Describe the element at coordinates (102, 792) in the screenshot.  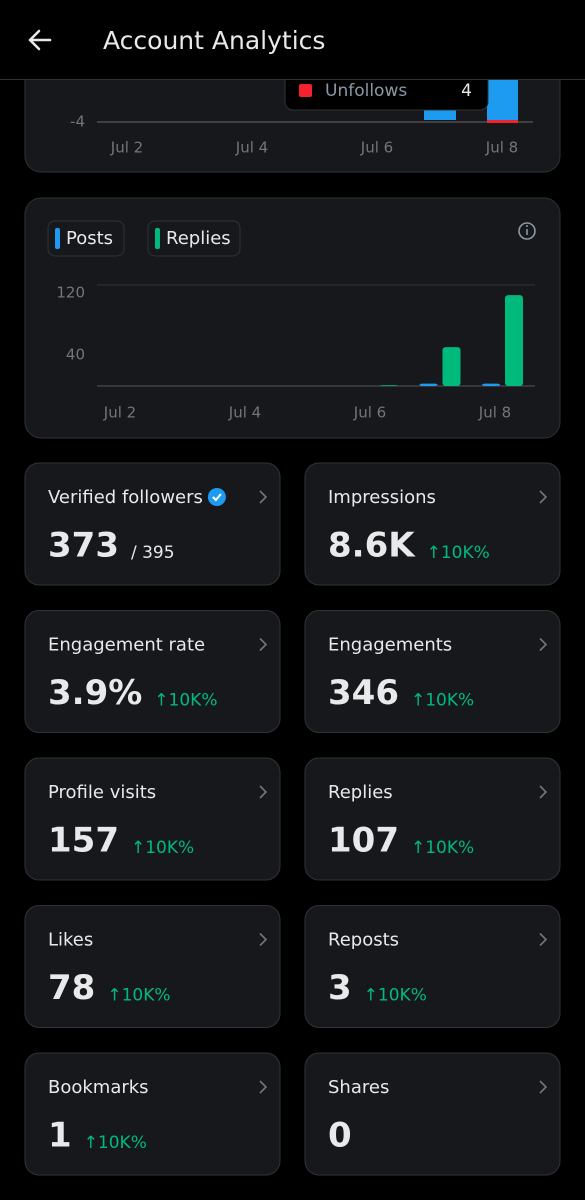
I see `stat-label: Profile visits` at that location.